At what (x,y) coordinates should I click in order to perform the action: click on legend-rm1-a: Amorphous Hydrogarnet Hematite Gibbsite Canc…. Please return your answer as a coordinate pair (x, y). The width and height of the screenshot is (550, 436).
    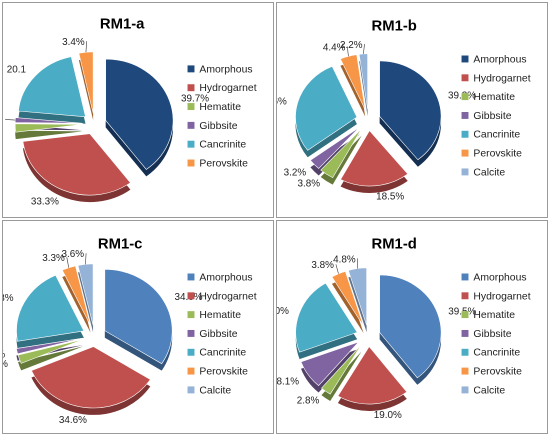
    Looking at the image, I should click on (222, 116).